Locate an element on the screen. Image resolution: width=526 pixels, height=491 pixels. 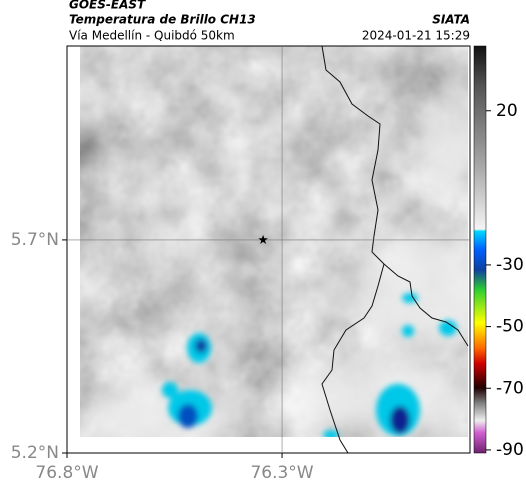
lon-tick-label: 76.8°W is located at coordinates (66, 473).